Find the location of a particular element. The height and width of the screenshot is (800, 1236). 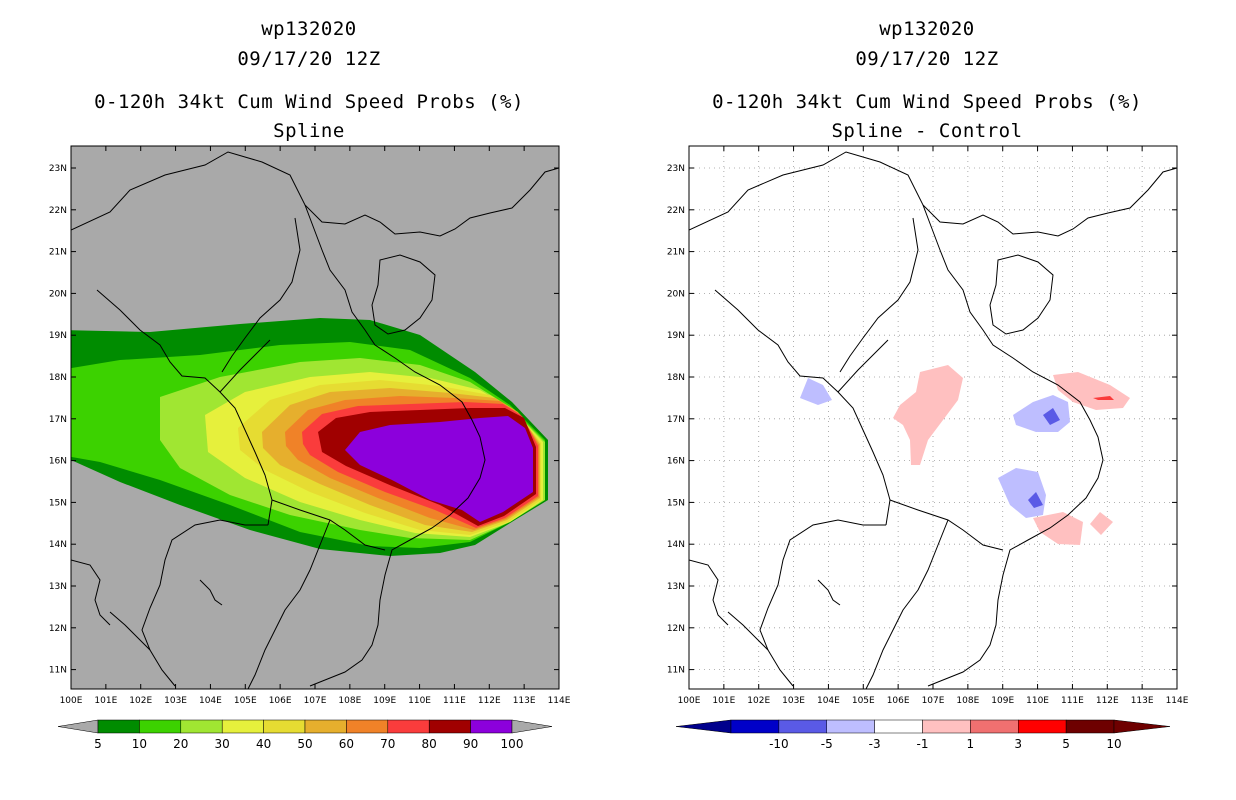

lon-label: 105E is located at coordinates (245, 701).